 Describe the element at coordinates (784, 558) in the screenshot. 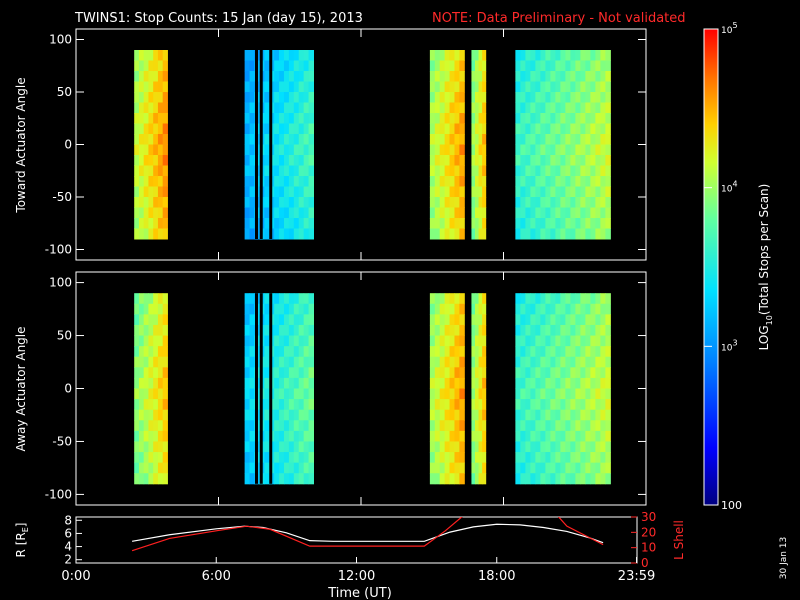

I see `date-stamp: 30 Jan 13` at that location.